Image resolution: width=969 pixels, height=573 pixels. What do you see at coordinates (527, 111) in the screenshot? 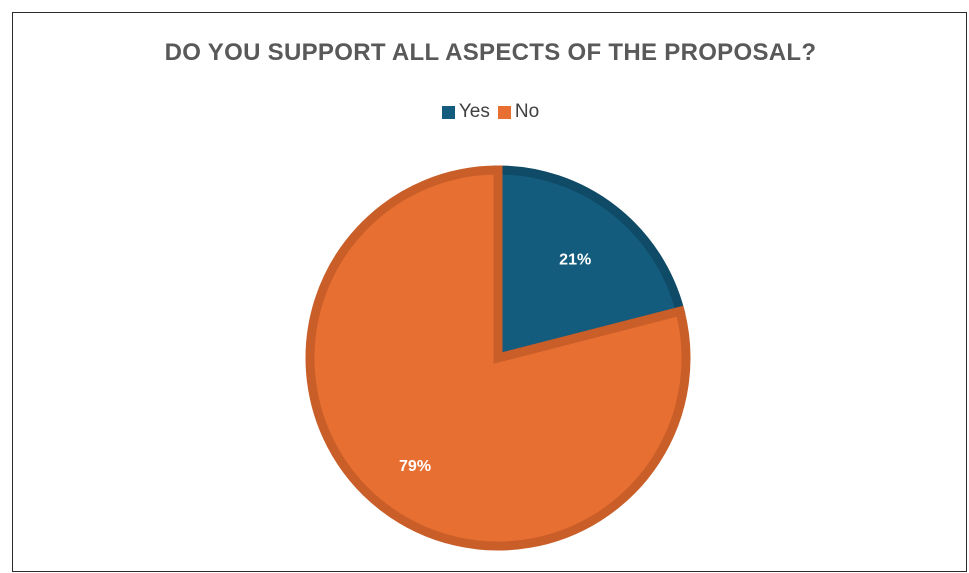
I see `legend-label-no: No` at bounding box center [527, 111].